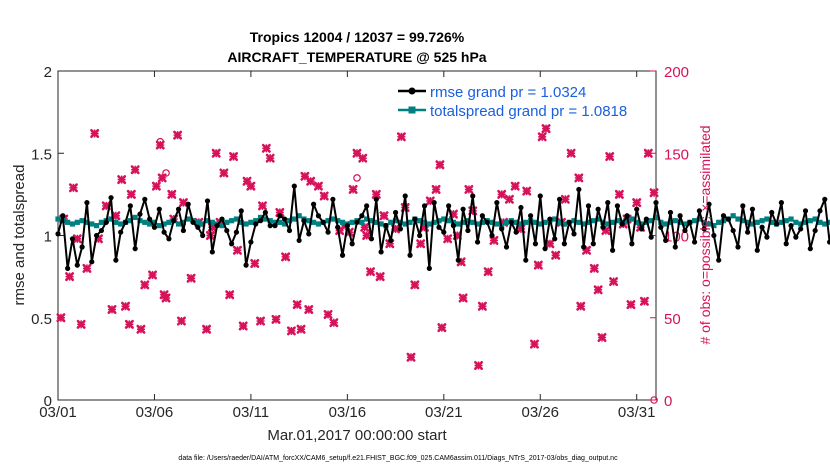 This screenshot has width=830, height=470. I want to click on x-tick-label: 03/21, so click(444, 412).